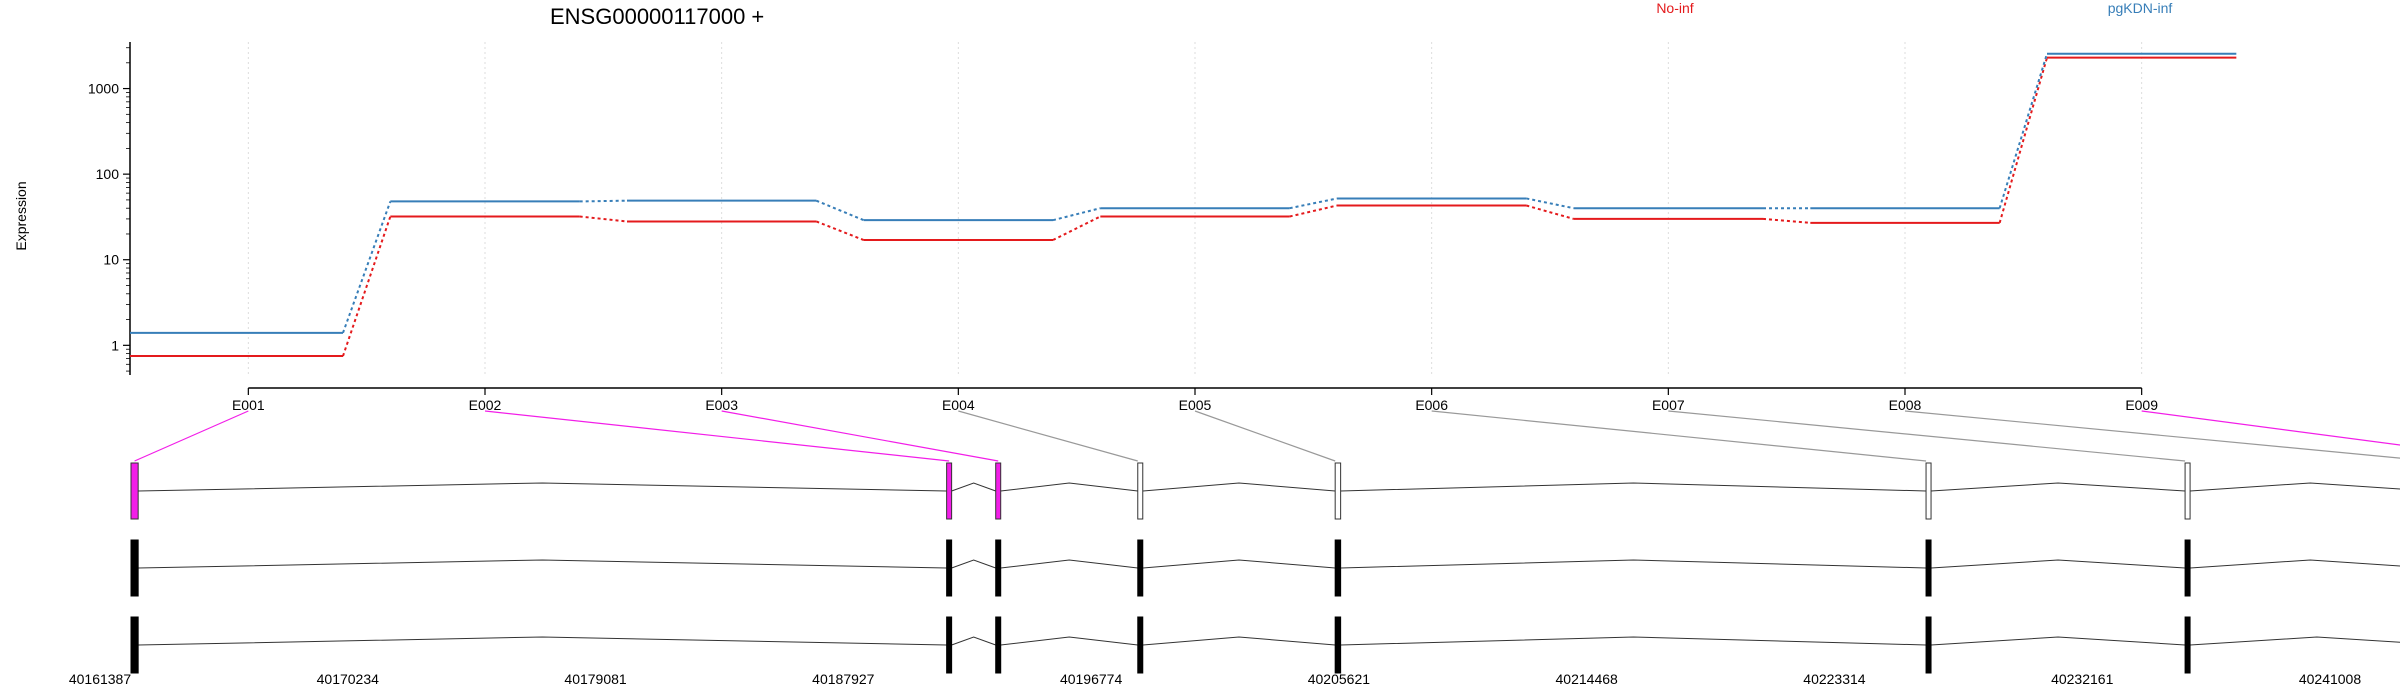 This screenshot has height=700, width=2400. What do you see at coordinates (843, 679) in the screenshot?
I see `coordinate-label: 40187927` at bounding box center [843, 679].